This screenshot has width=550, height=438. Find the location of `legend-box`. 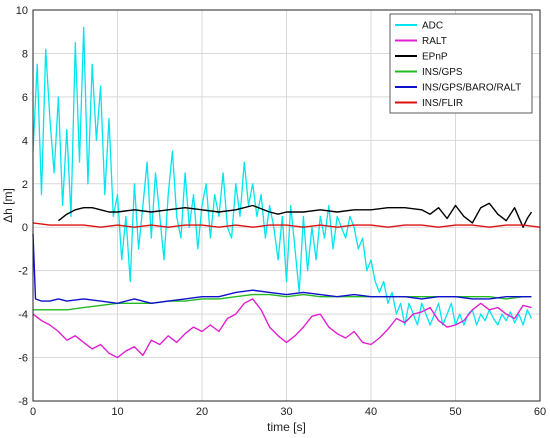

legend-box is located at coordinates (461, 63).